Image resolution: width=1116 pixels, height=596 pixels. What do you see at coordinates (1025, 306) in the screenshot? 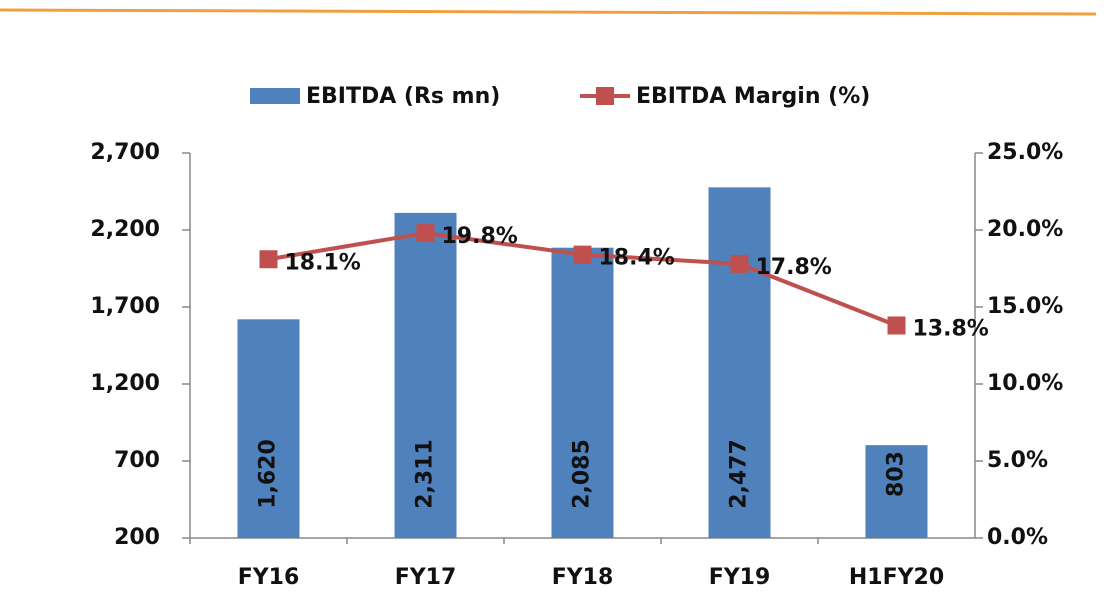
I see `y2-tick-label: 15.0%` at bounding box center [1025, 306].